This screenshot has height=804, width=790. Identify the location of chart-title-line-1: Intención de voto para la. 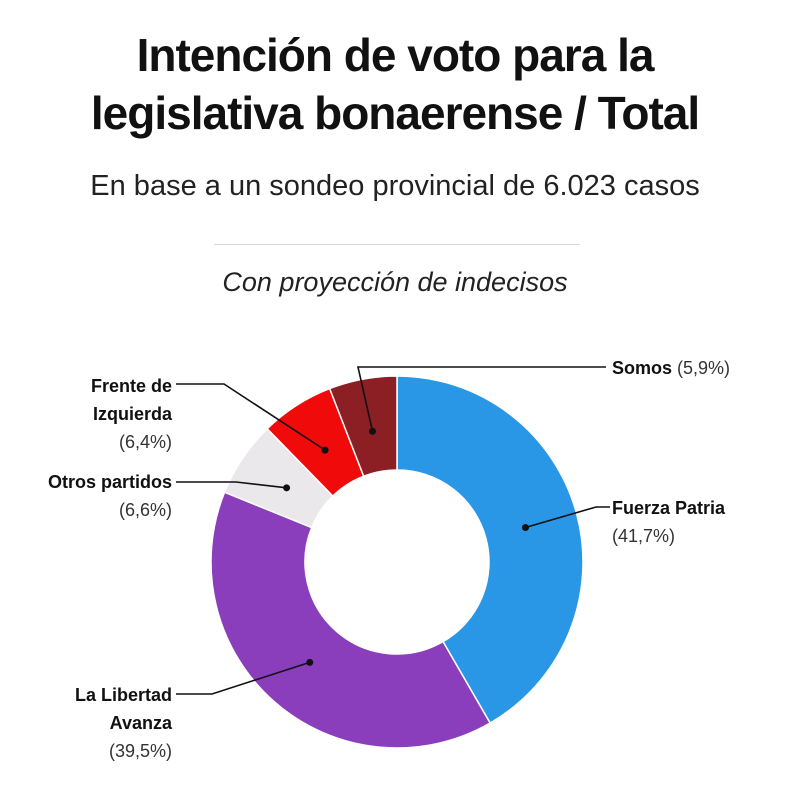
(395, 55).